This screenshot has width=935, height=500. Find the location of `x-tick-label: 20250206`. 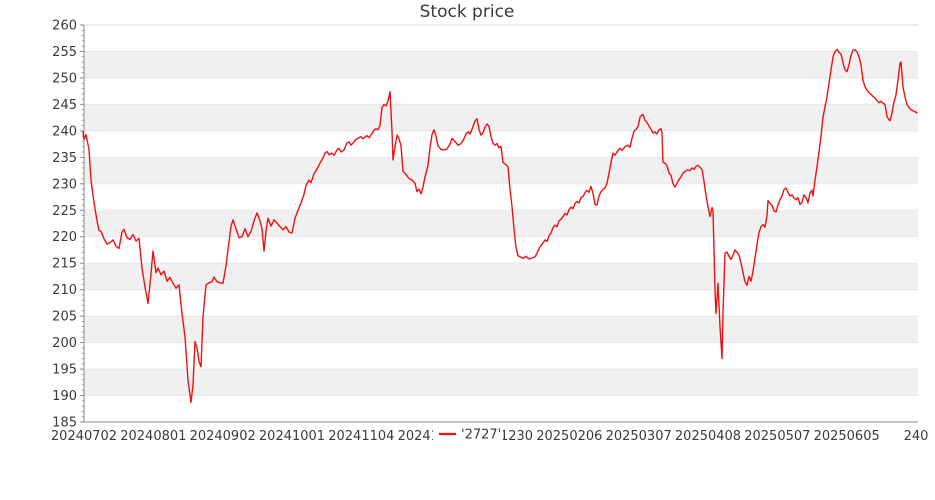

x-tick-label: 20250206 is located at coordinates (569, 436).